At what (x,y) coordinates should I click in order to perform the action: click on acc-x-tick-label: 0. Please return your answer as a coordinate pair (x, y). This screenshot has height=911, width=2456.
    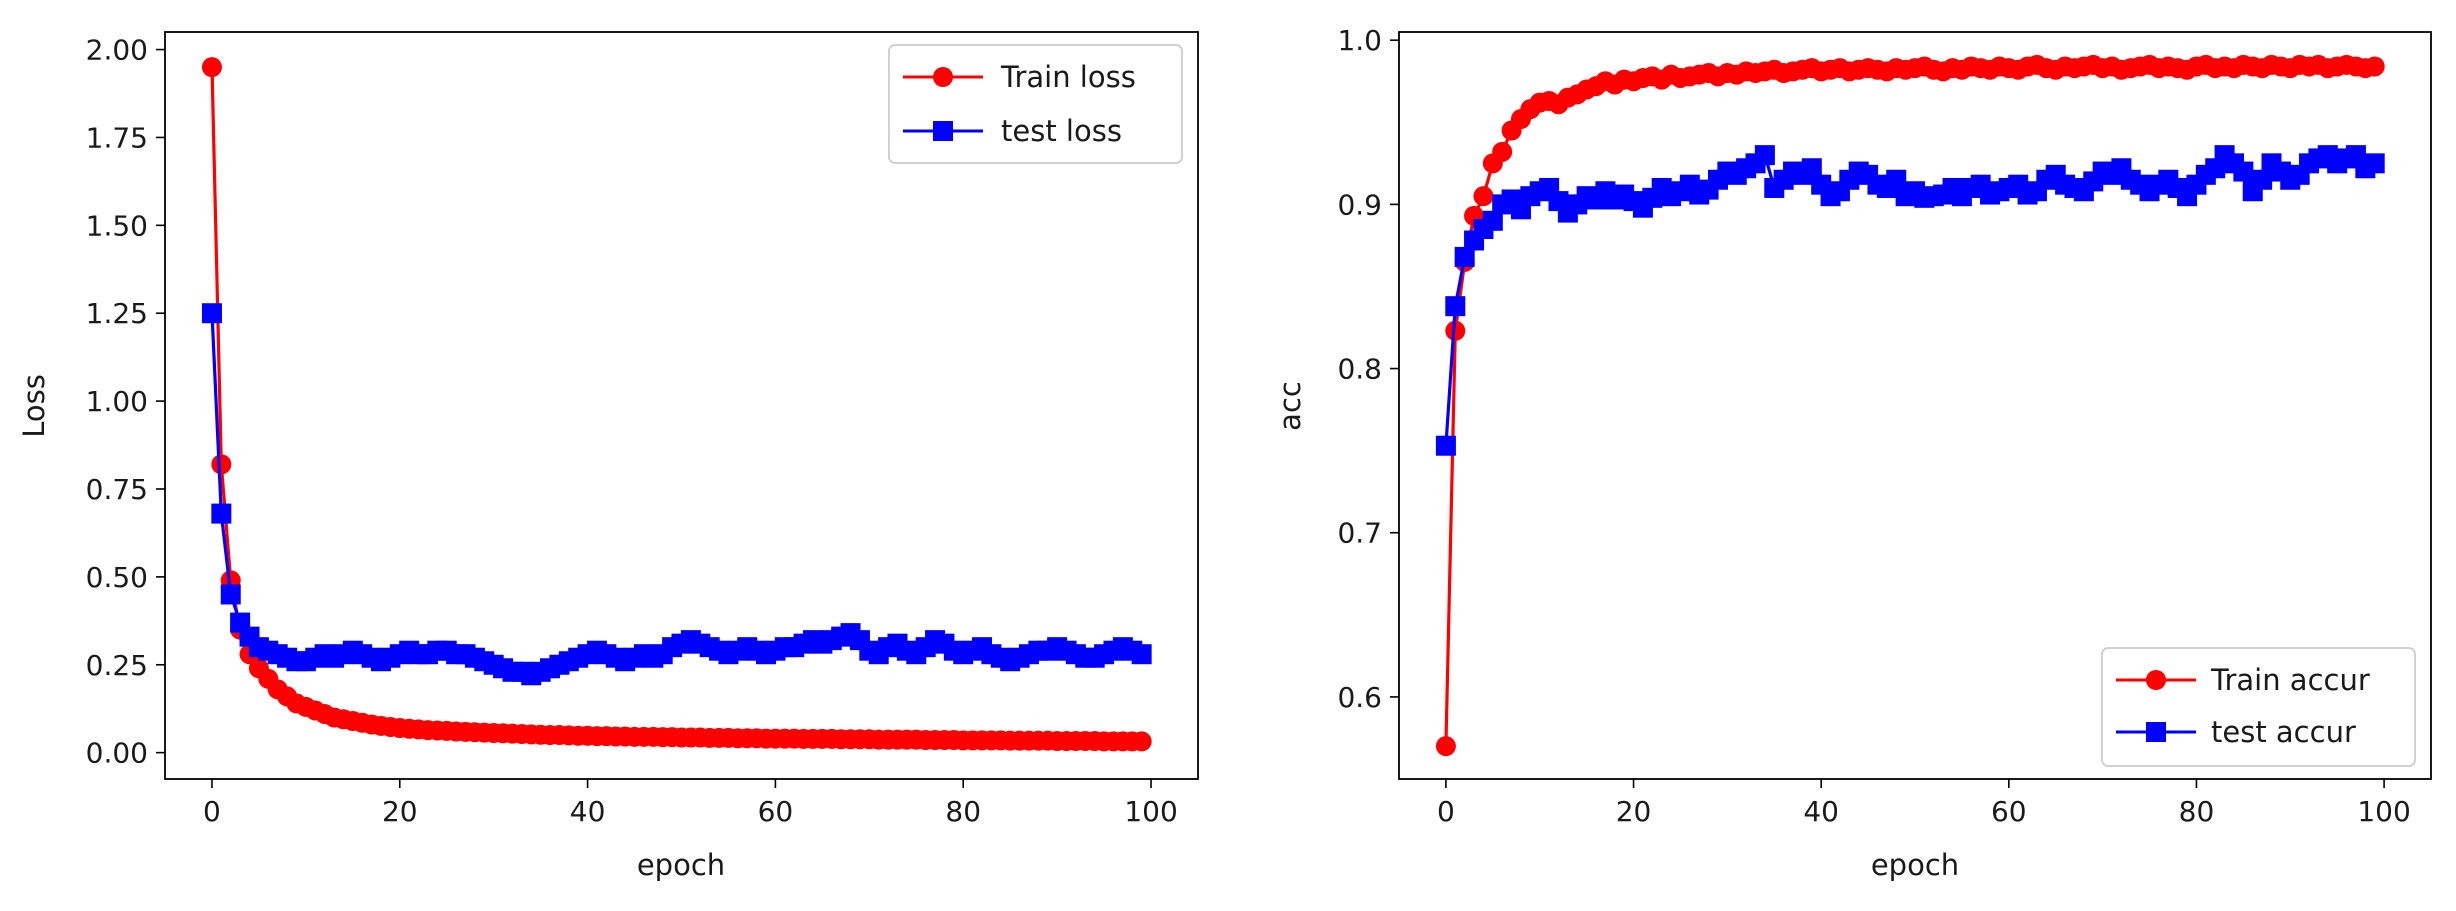
    Looking at the image, I should click on (1446, 811).